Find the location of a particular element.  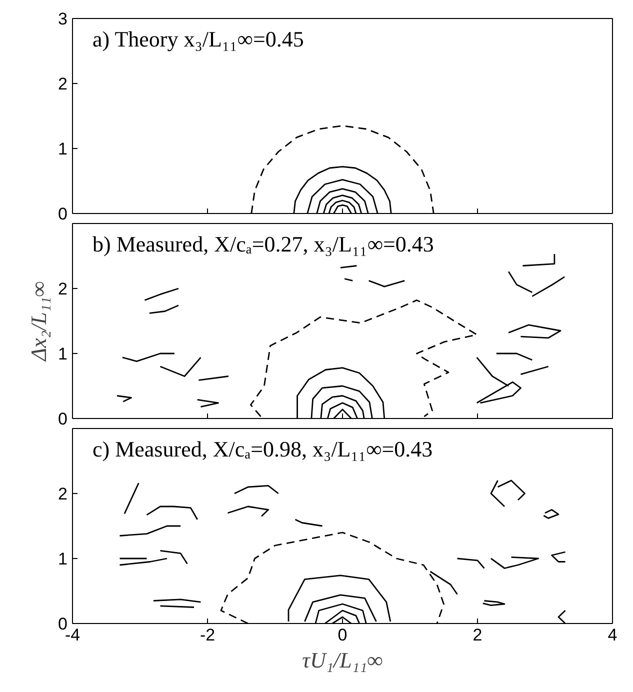

y-axis-title: Δx₂/L₁₁∞ is located at coordinates (39, 321).